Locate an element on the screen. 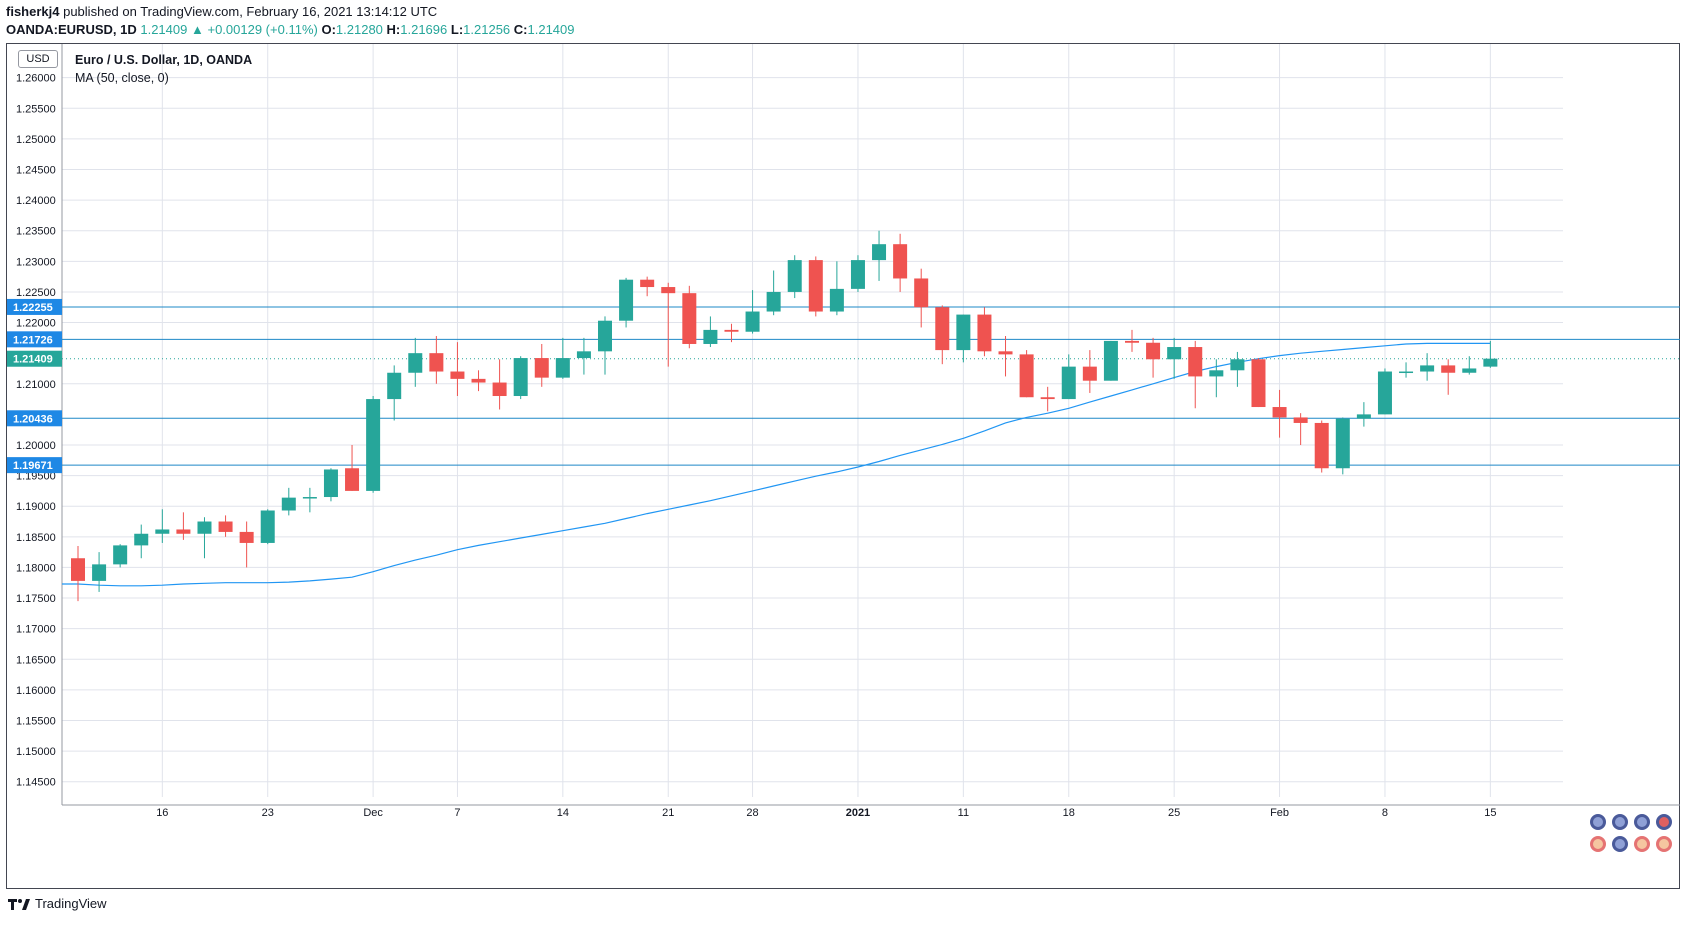 Image resolution: width=1688 pixels, height=925 pixels. level-price-badge is located at coordinates (34, 465).